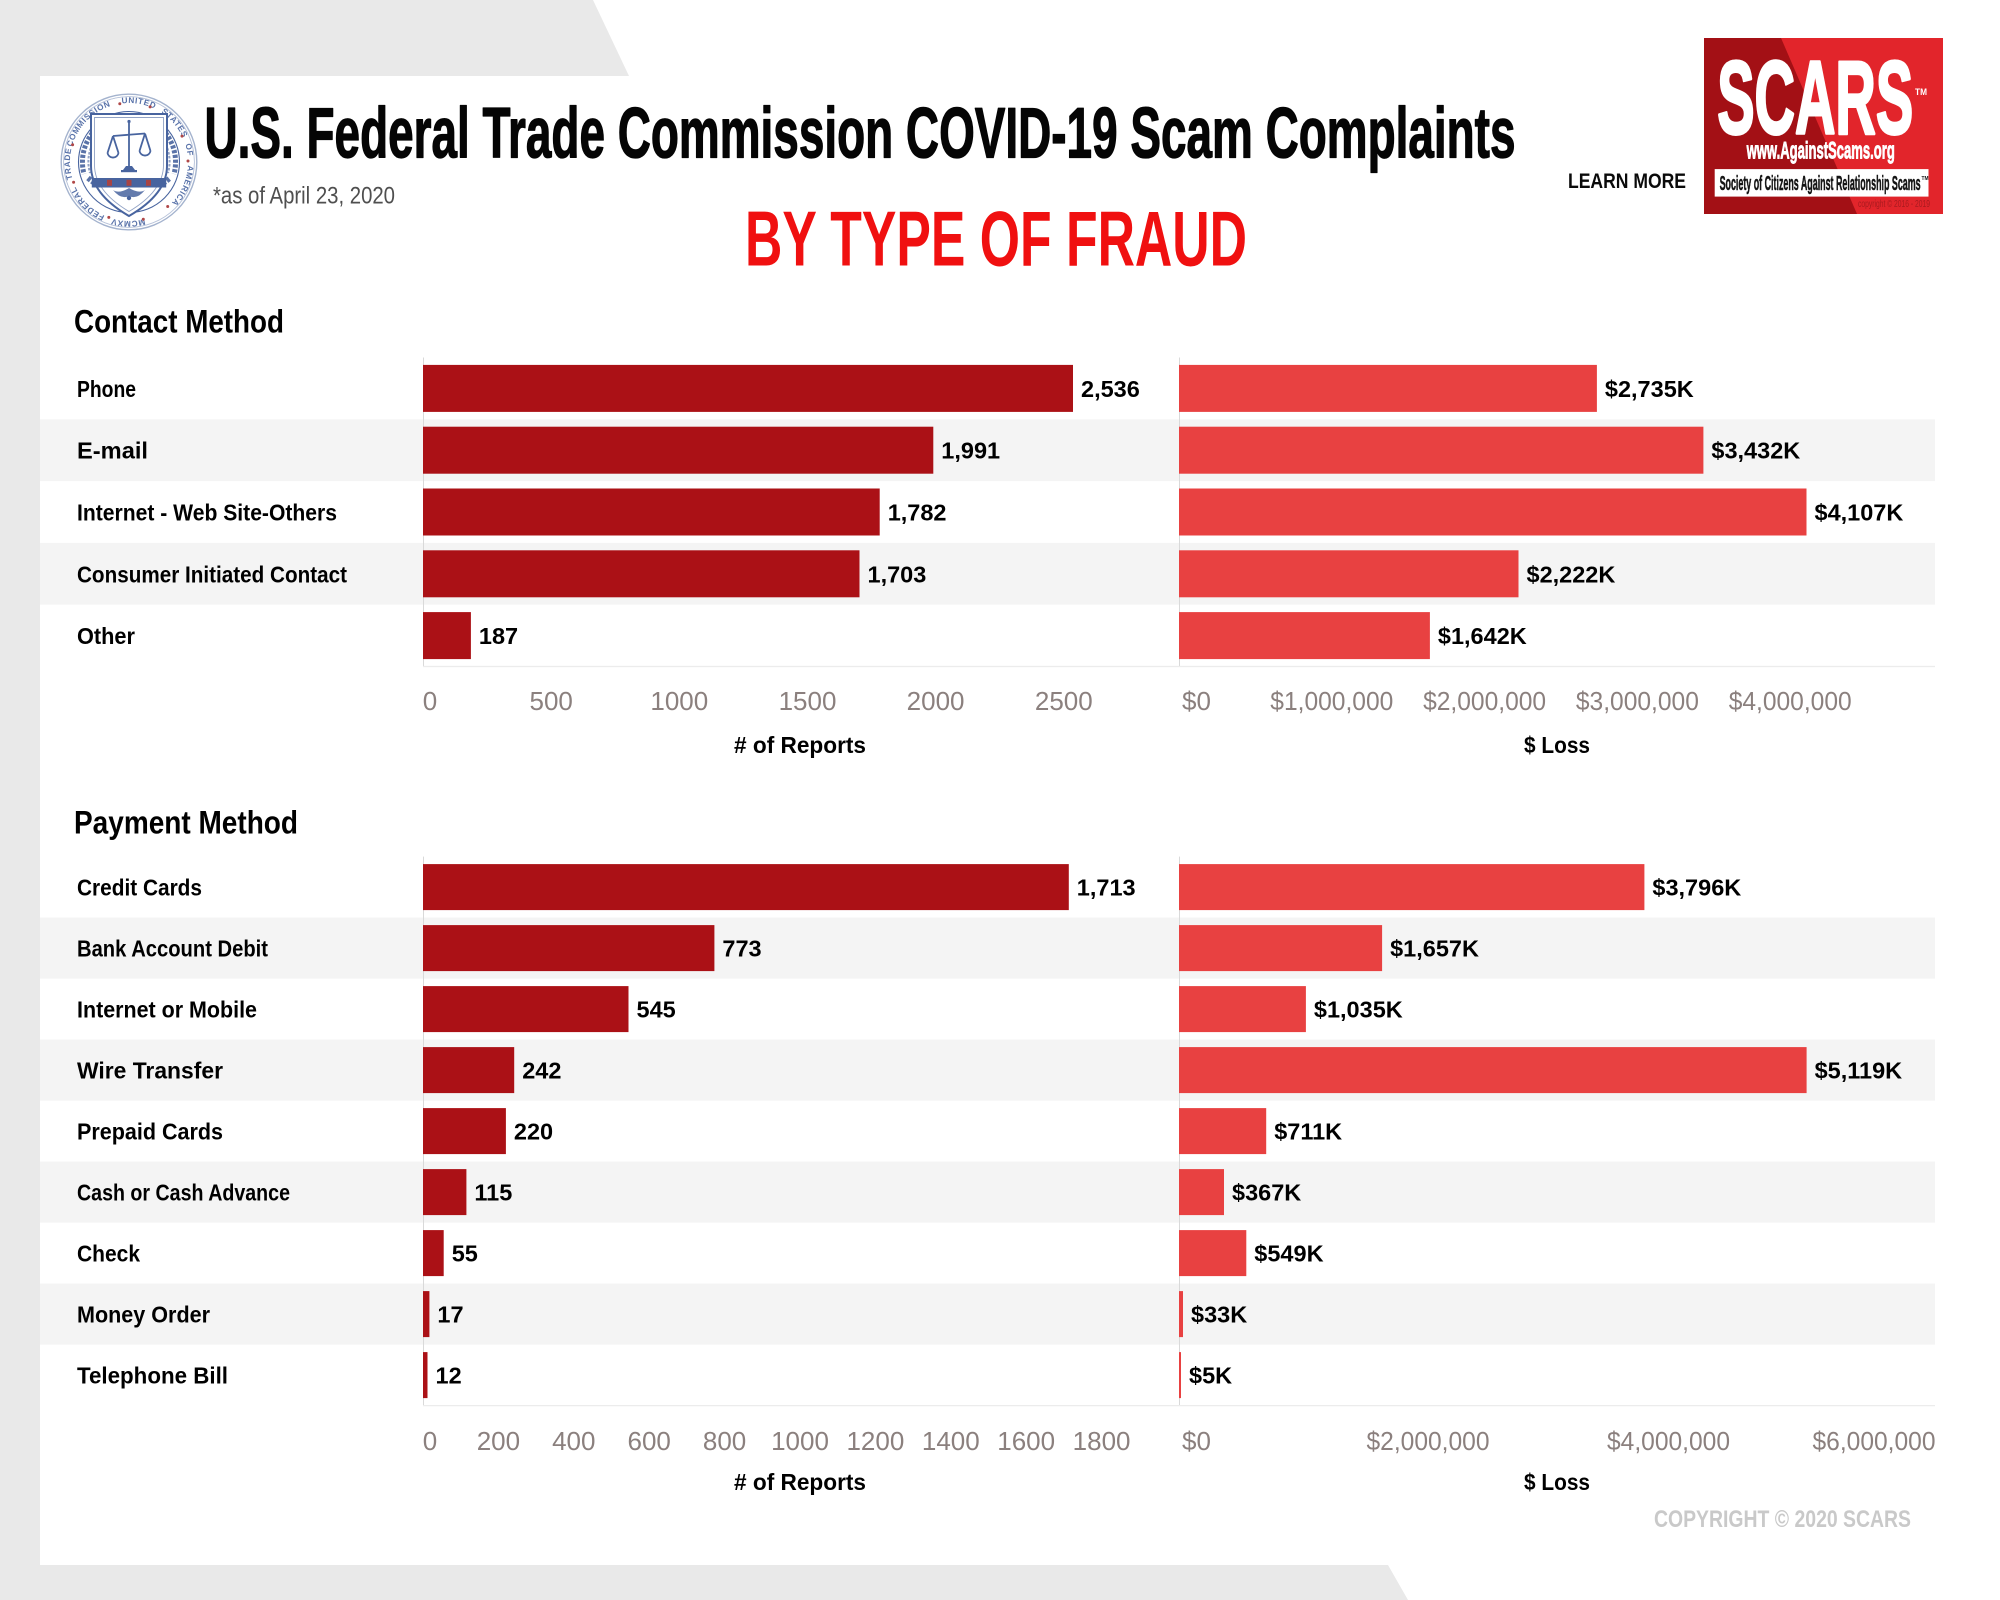 This screenshot has height=1600, width=2000. What do you see at coordinates (498, 636) in the screenshot?
I see `svg-text: 187` at bounding box center [498, 636].